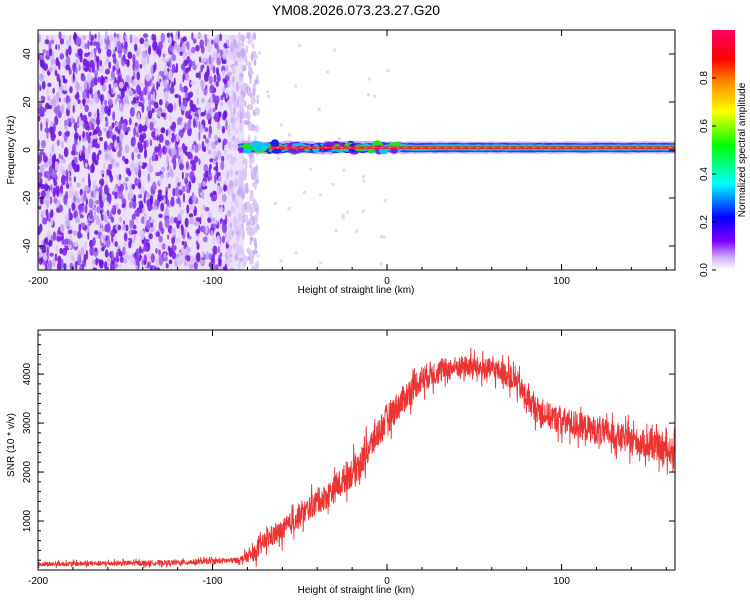 The image size is (750, 605). I want to click on colorbar-tick-label: 0.8, so click(704, 78).